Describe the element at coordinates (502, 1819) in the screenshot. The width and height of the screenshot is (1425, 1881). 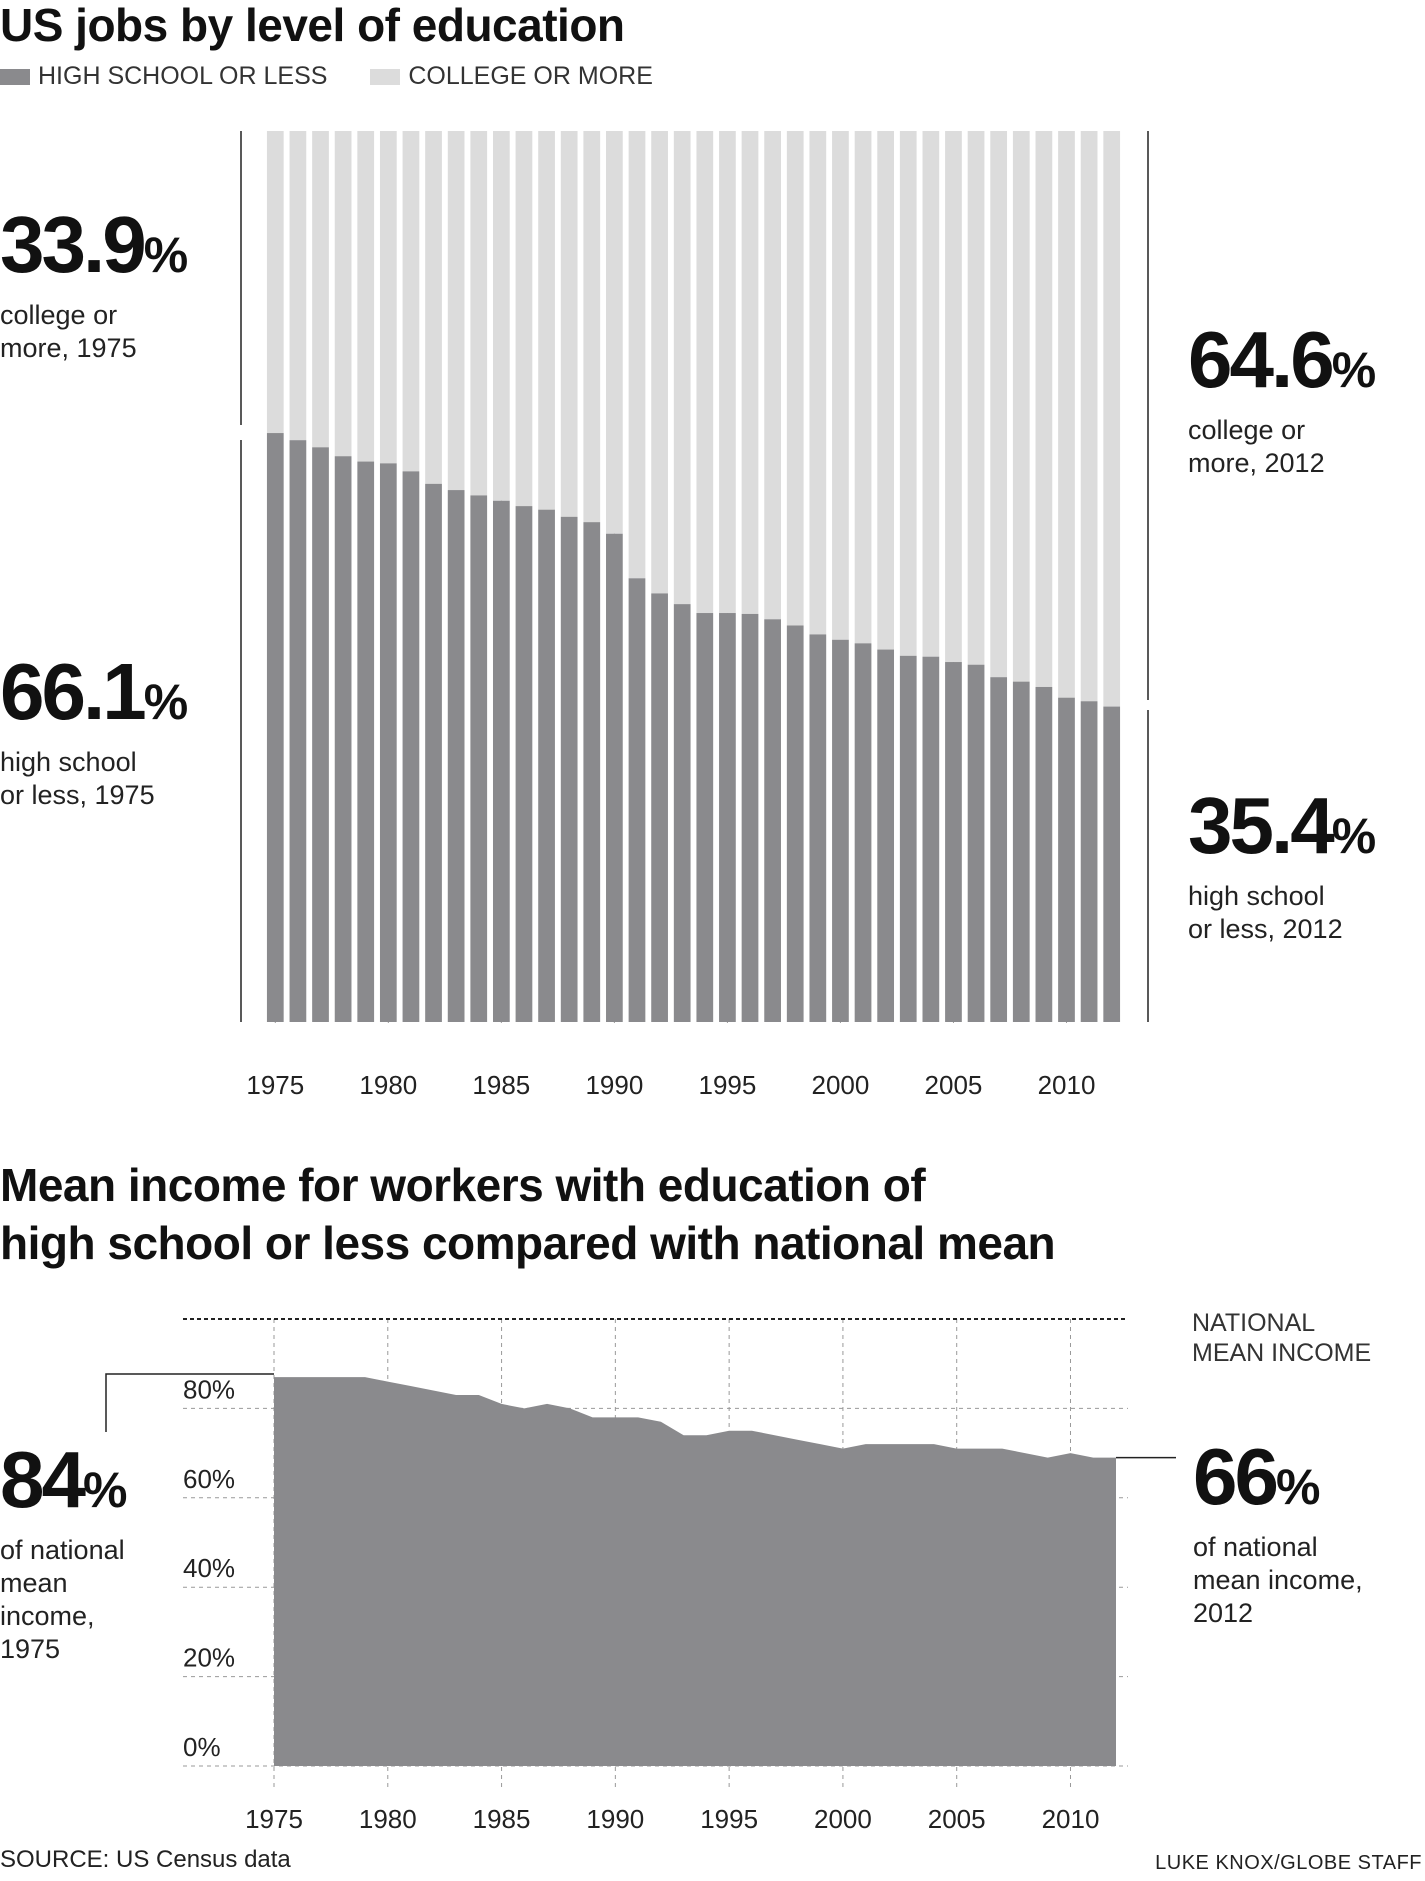
I see `x-tick-label-income-1985: 1985` at that location.